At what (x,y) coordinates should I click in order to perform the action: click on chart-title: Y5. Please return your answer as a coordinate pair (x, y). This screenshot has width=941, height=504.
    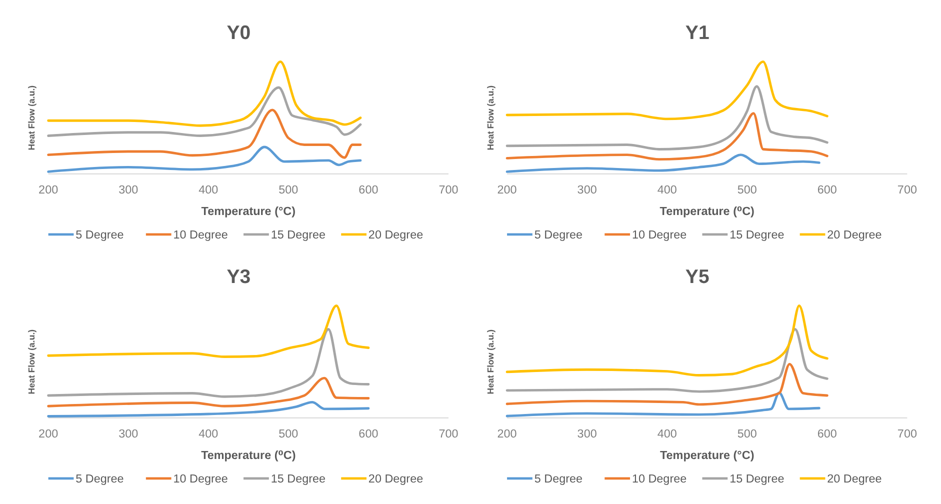
    Looking at the image, I should click on (697, 277).